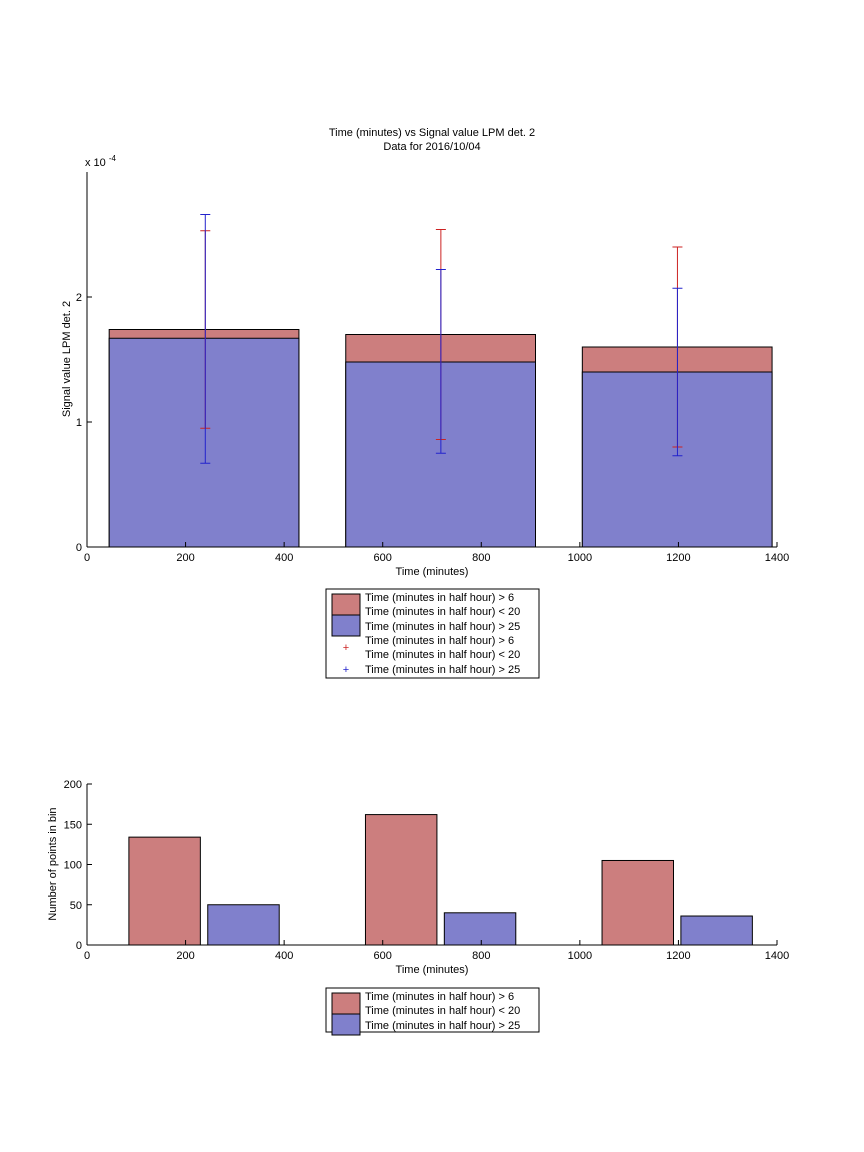  Describe the element at coordinates (678, 558) in the screenshot. I see `chart1-x-tick-label-6: 1200` at that location.